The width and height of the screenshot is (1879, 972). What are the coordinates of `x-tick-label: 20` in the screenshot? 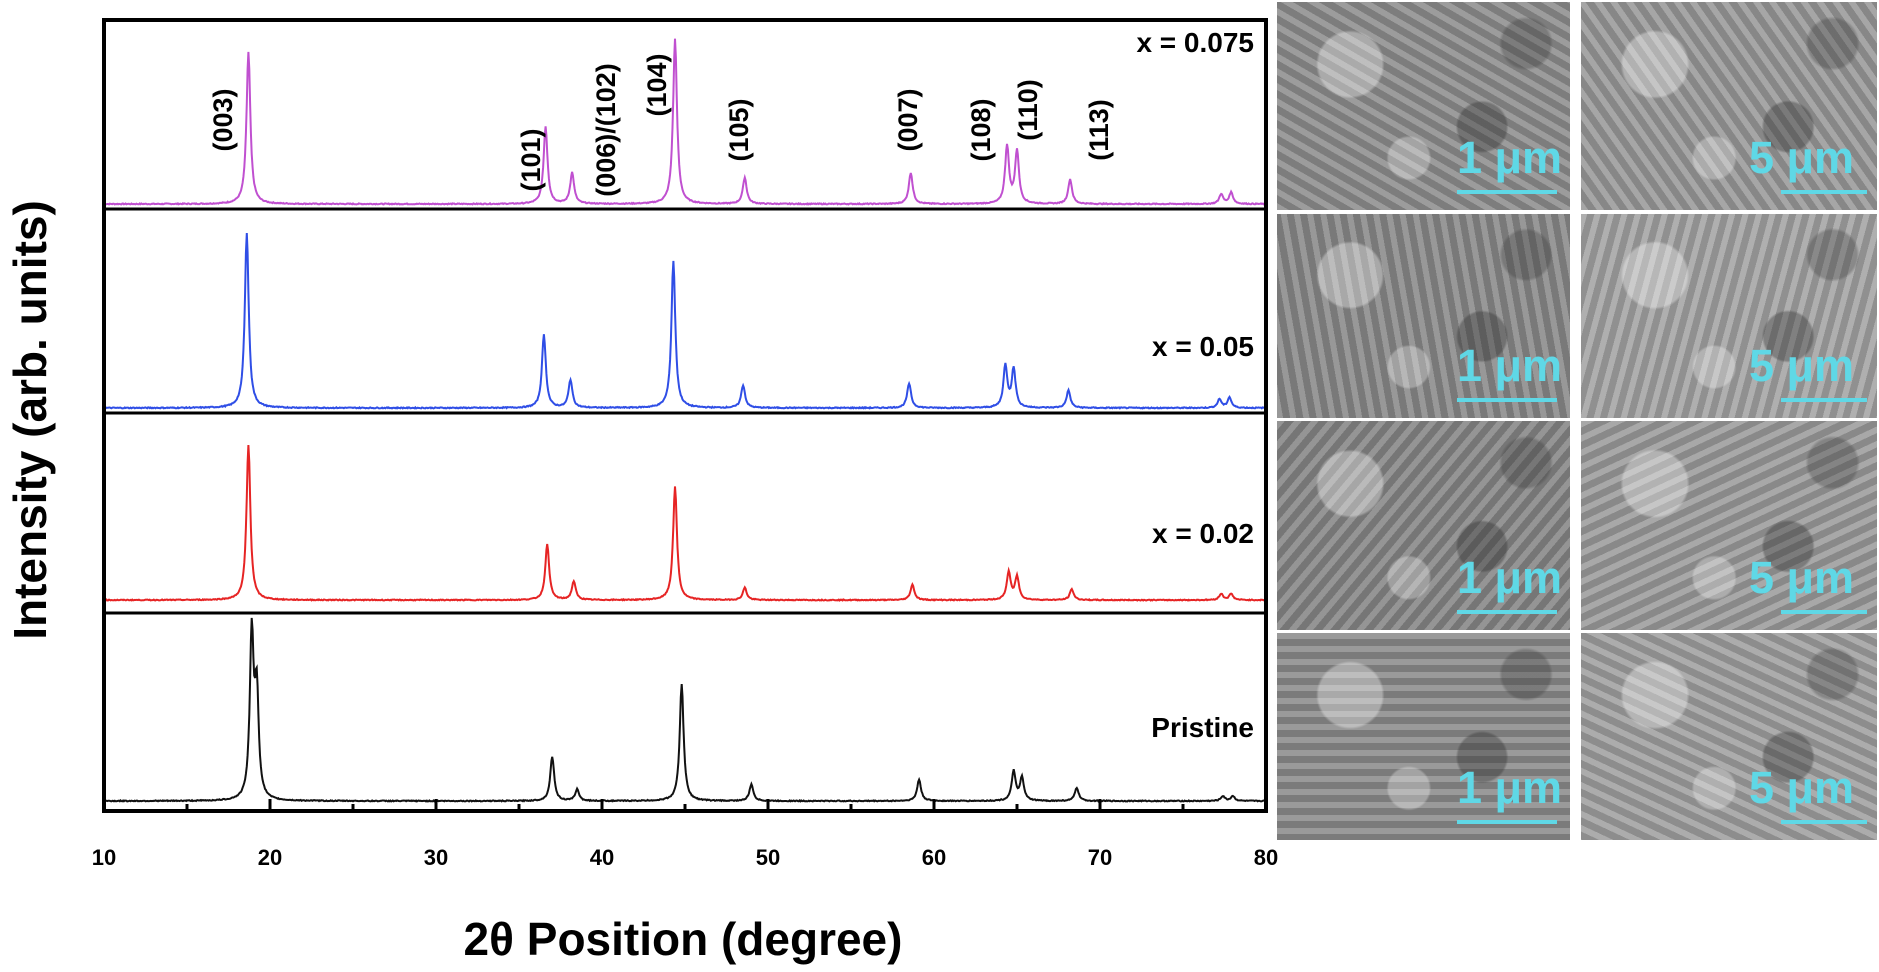 It's located at (270, 857).